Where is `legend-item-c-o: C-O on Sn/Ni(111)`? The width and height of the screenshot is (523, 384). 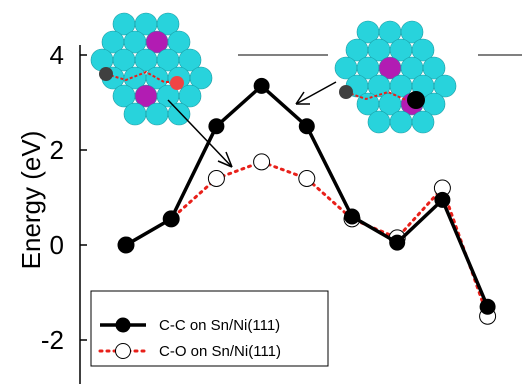
legend-item-c-o: C-O on Sn/Ni(111) is located at coordinates (189, 351).